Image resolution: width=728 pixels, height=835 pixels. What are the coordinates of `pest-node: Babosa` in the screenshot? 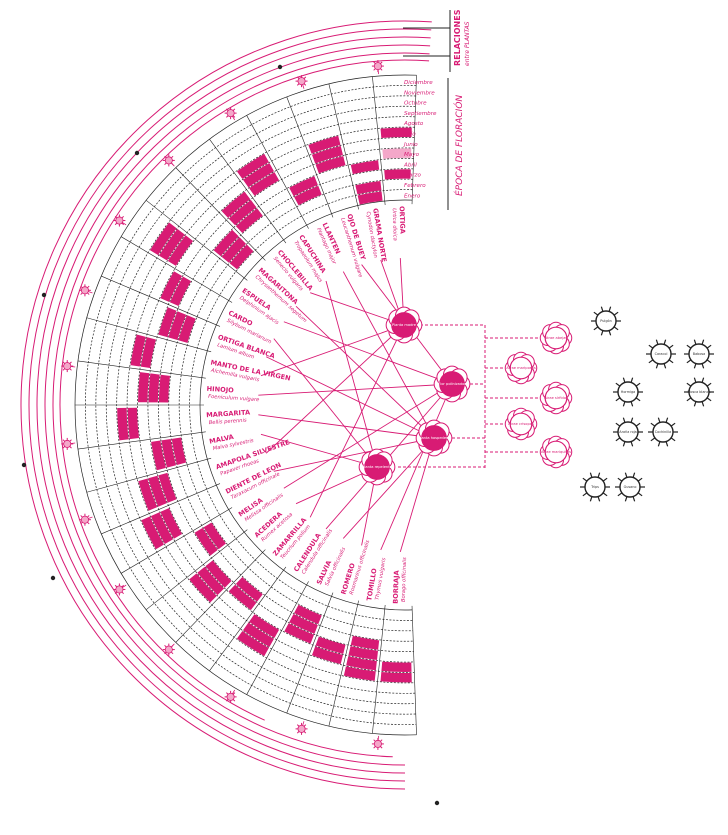 It's located at (699, 354).